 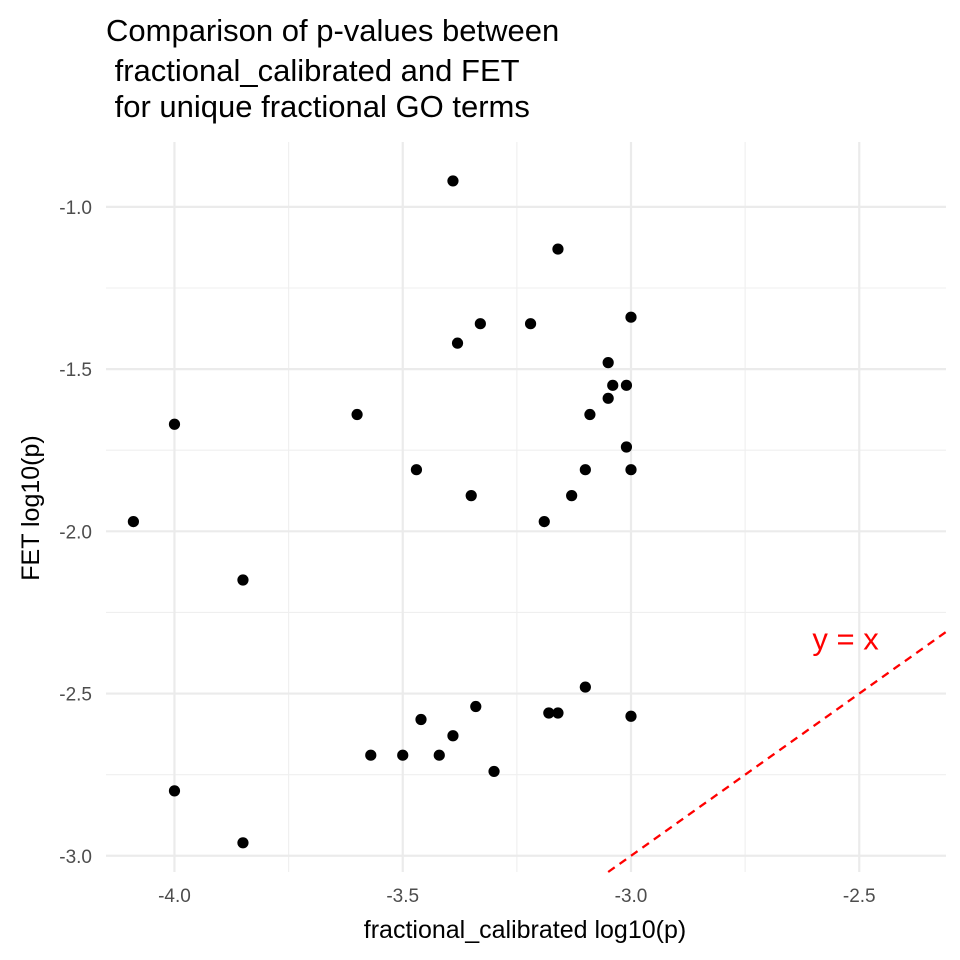 I want to click on y-tick-label: -2.0, so click(x=75, y=532).